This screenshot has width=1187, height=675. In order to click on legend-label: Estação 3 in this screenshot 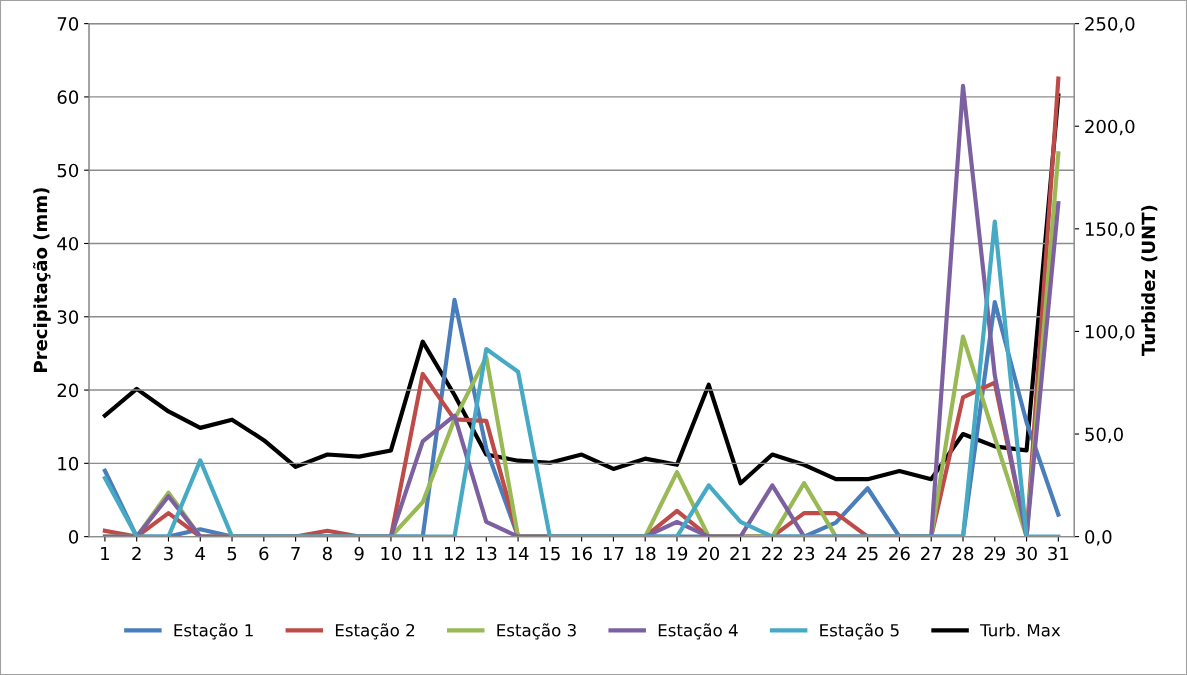, I will do `click(536, 631)`.